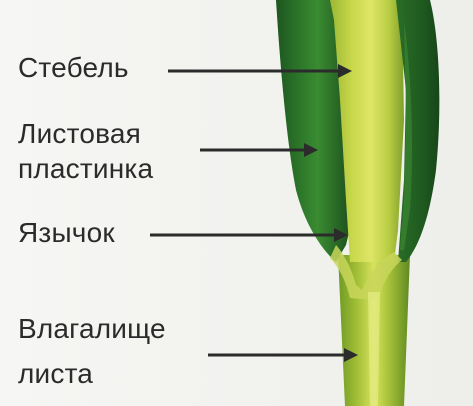 The width and height of the screenshot is (473, 406). What do you see at coordinates (66, 232) in the screenshot?
I see `label-ligule: Язычок` at bounding box center [66, 232].